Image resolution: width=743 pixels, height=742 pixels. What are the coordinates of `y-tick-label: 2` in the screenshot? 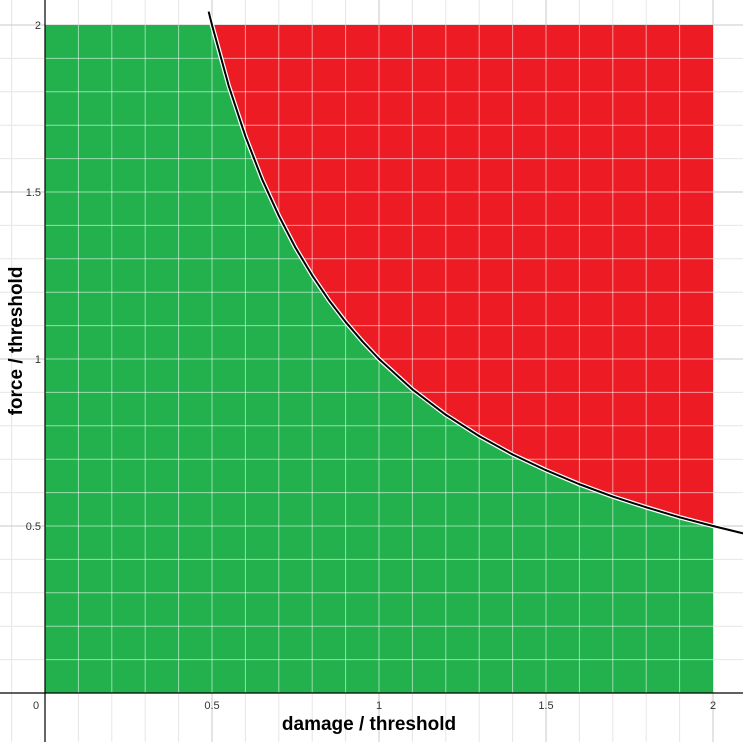 It's located at (38, 26).